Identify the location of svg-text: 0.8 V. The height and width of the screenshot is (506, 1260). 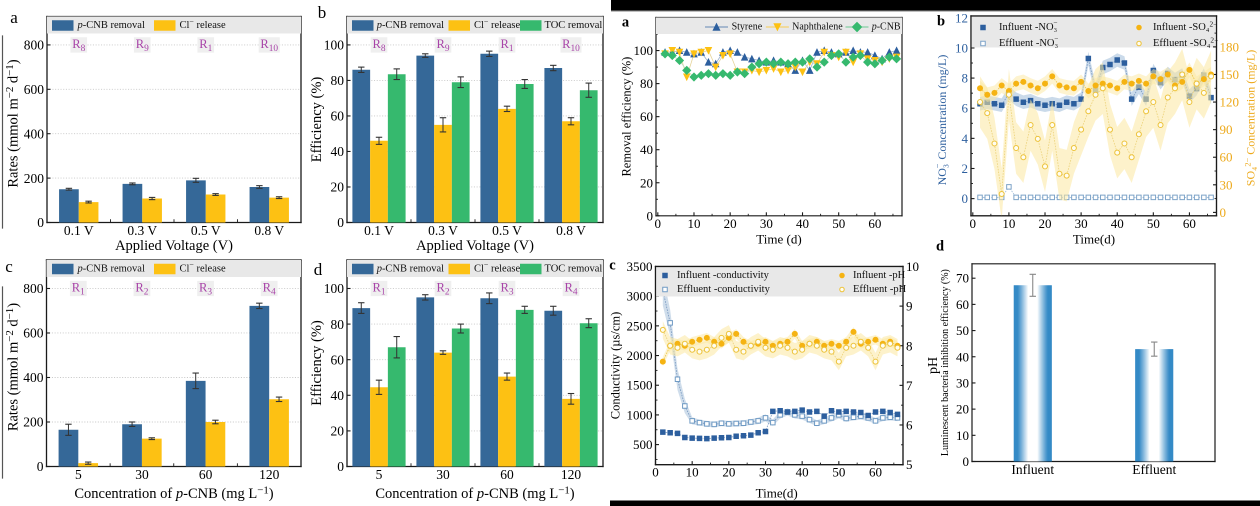
(571, 230).